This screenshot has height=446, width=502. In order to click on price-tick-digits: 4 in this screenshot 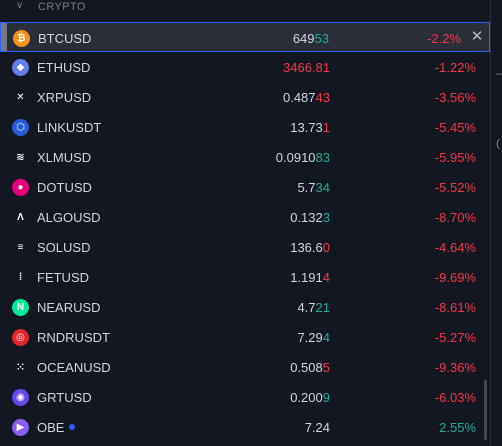, I will do `click(326, 277)`.